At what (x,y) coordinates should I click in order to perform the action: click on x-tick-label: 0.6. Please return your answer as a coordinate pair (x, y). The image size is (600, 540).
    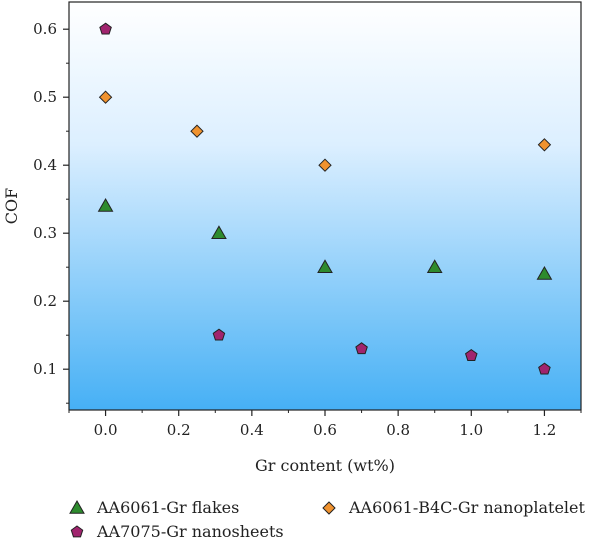
    Looking at the image, I should click on (325, 430).